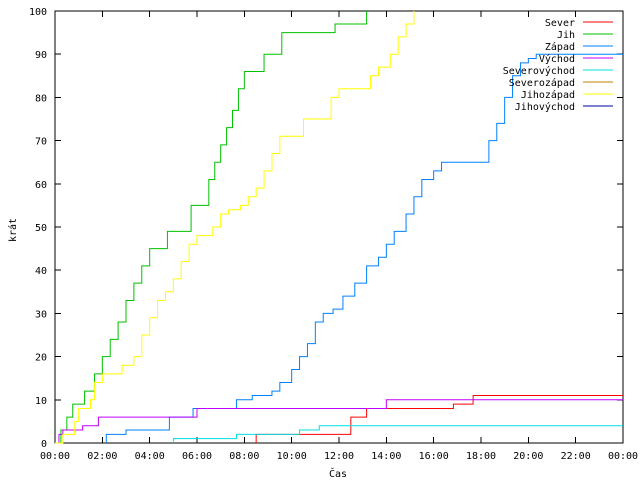 The image size is (640, 480). What do you see at coordinates (548, 95) in the screenshot?
I see `legend-label: Jihozápad` at bounding box center [548, 95].